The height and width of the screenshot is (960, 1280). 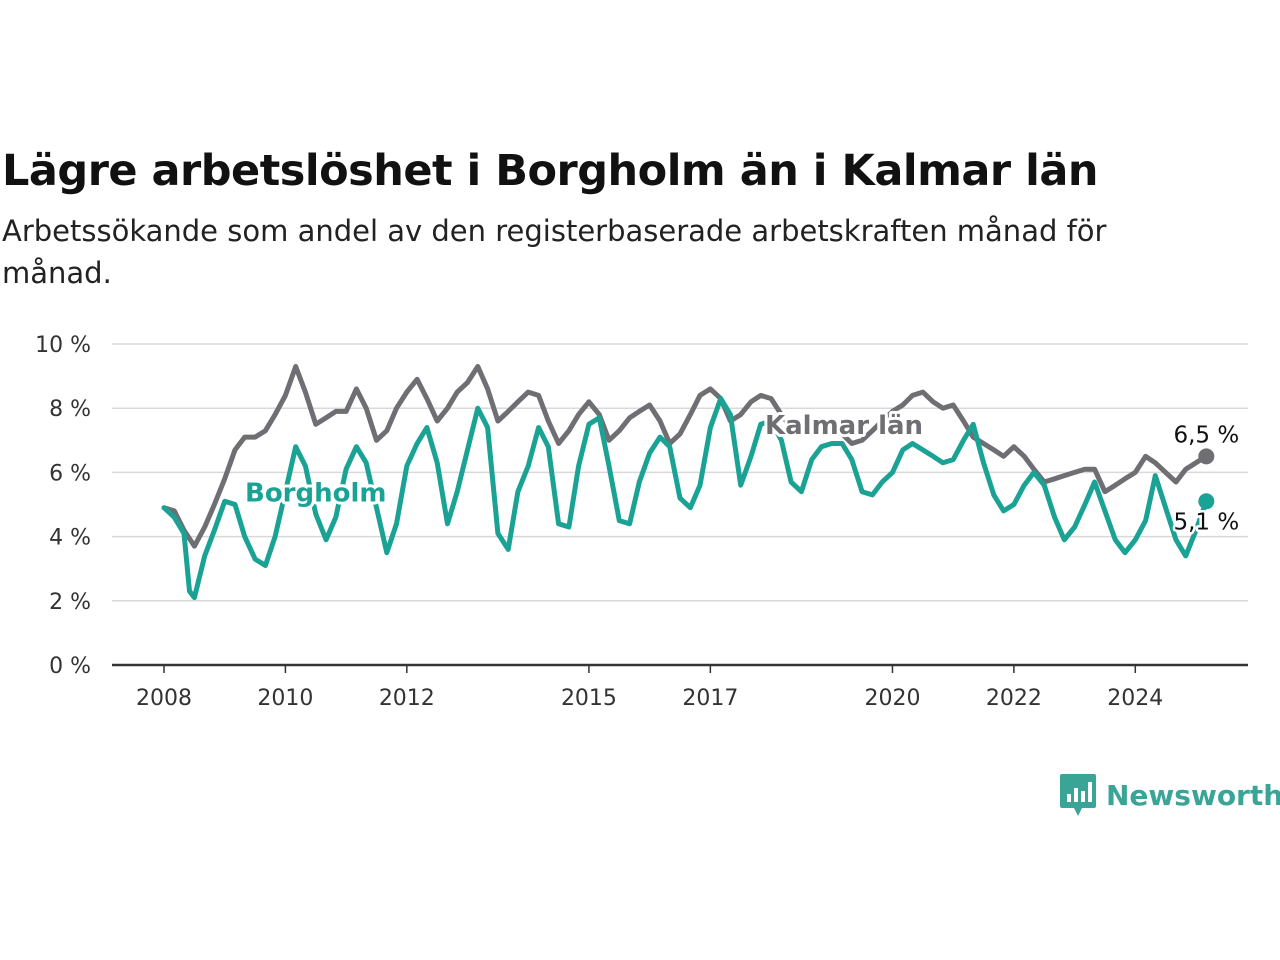 What do you see at coordinates (70, 409) in the screenshot?
I see `y-tick-label: 8 %` at bounding box center [70, 409].